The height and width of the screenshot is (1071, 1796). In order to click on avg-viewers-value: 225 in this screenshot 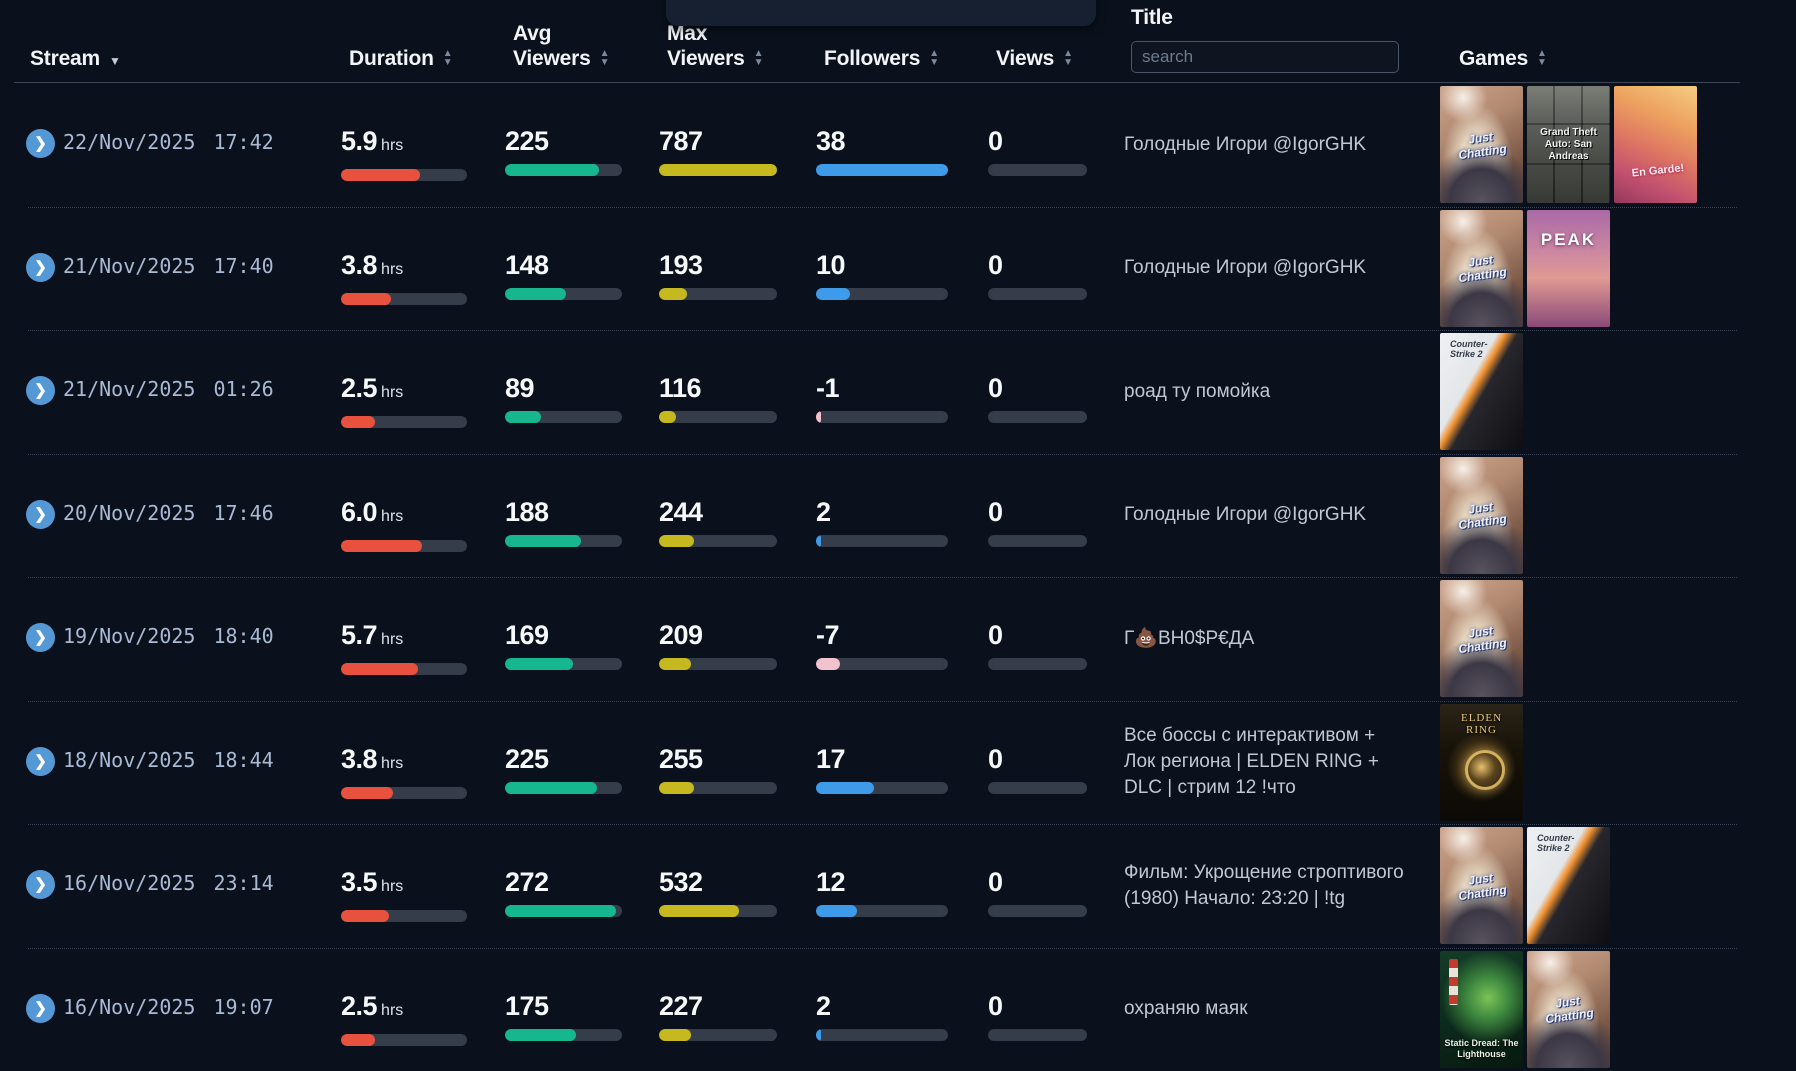, I will do `click(527, 141)`.